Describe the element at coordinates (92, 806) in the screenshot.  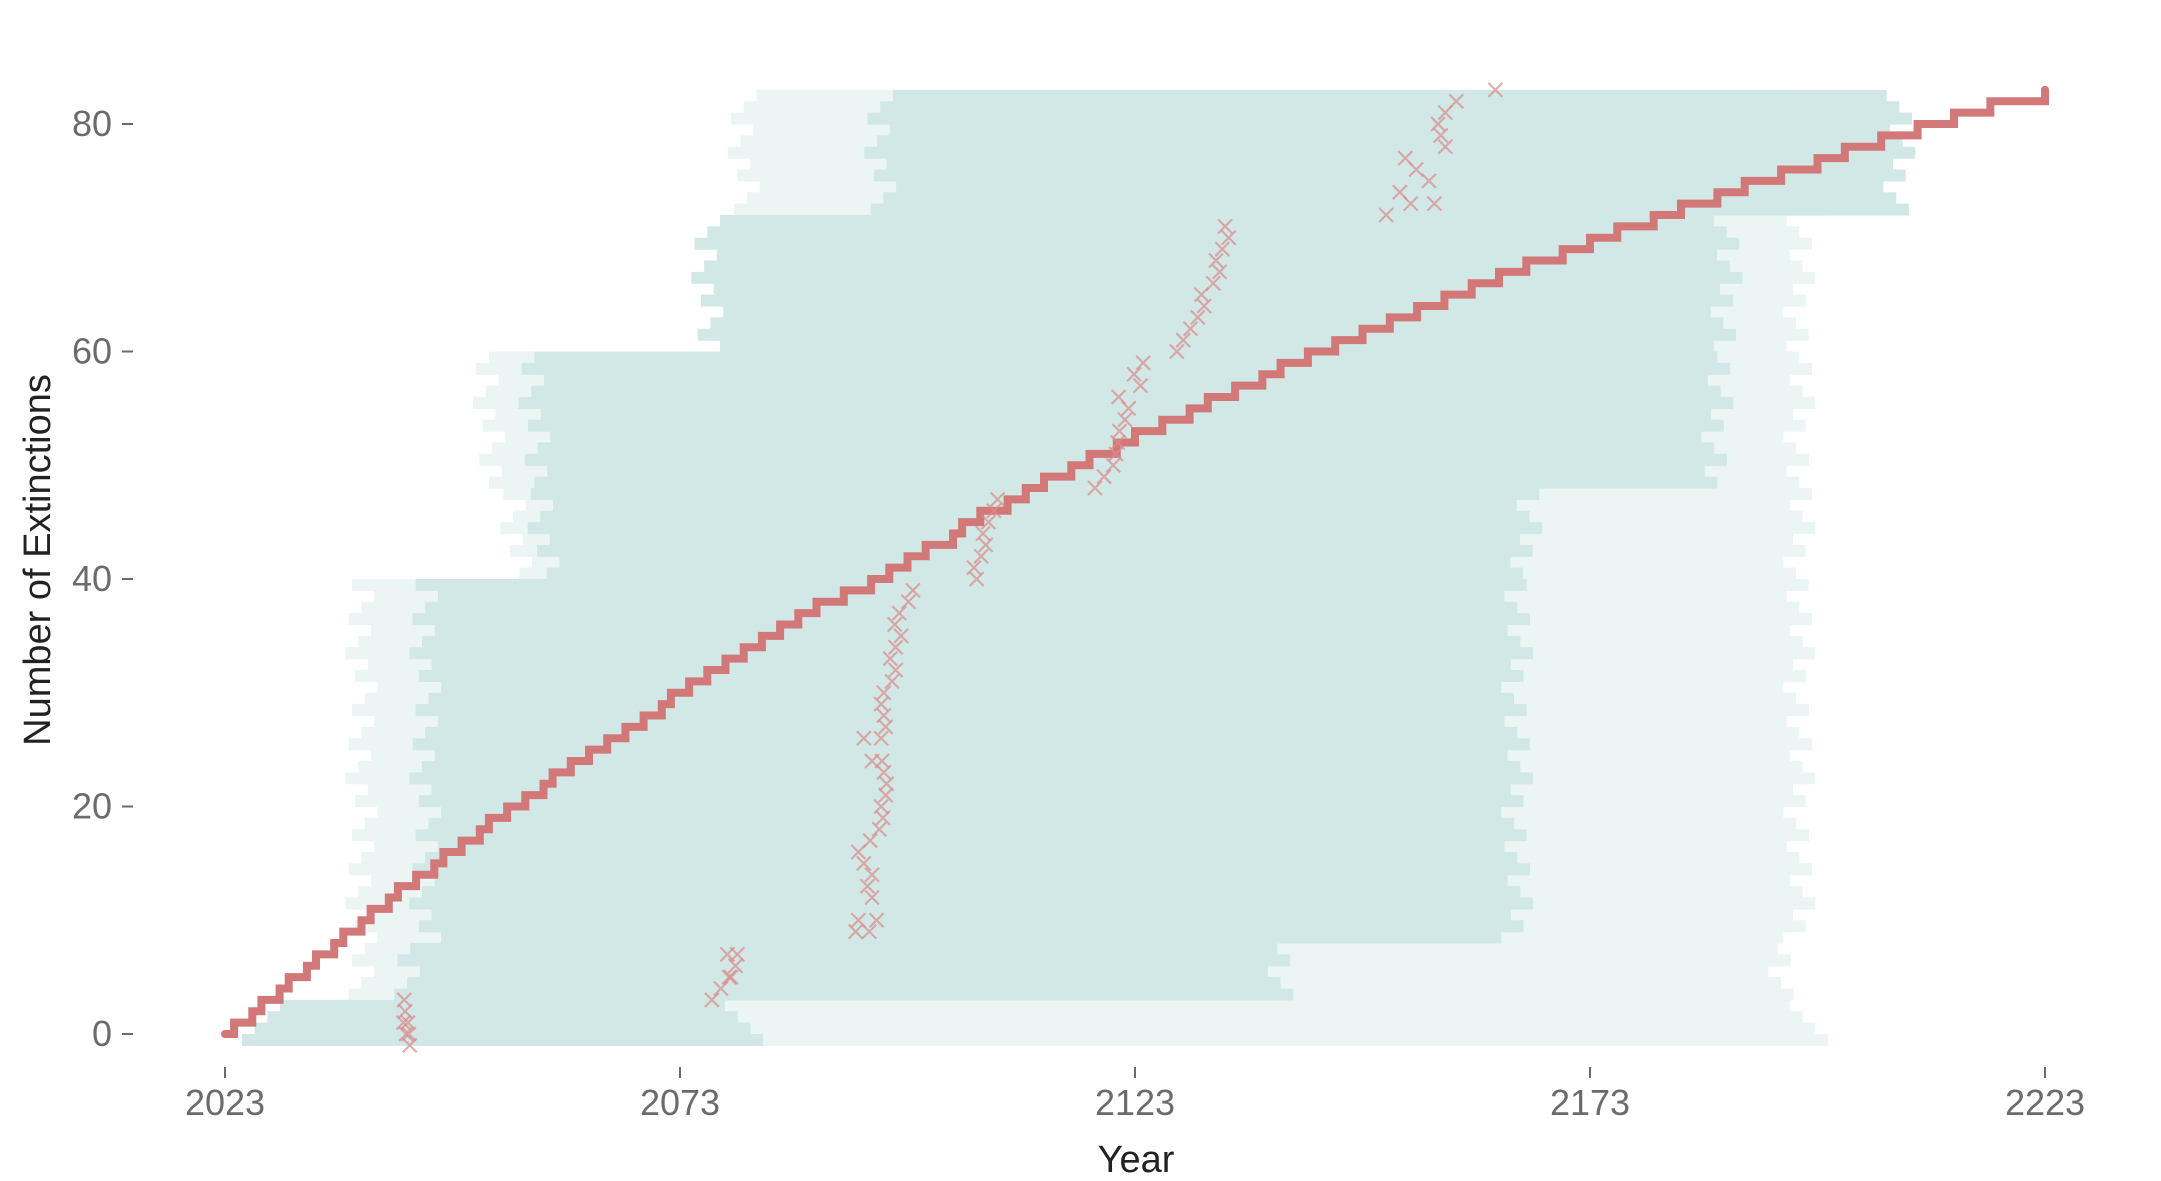
I see `y-tick-label: 20` at that location.